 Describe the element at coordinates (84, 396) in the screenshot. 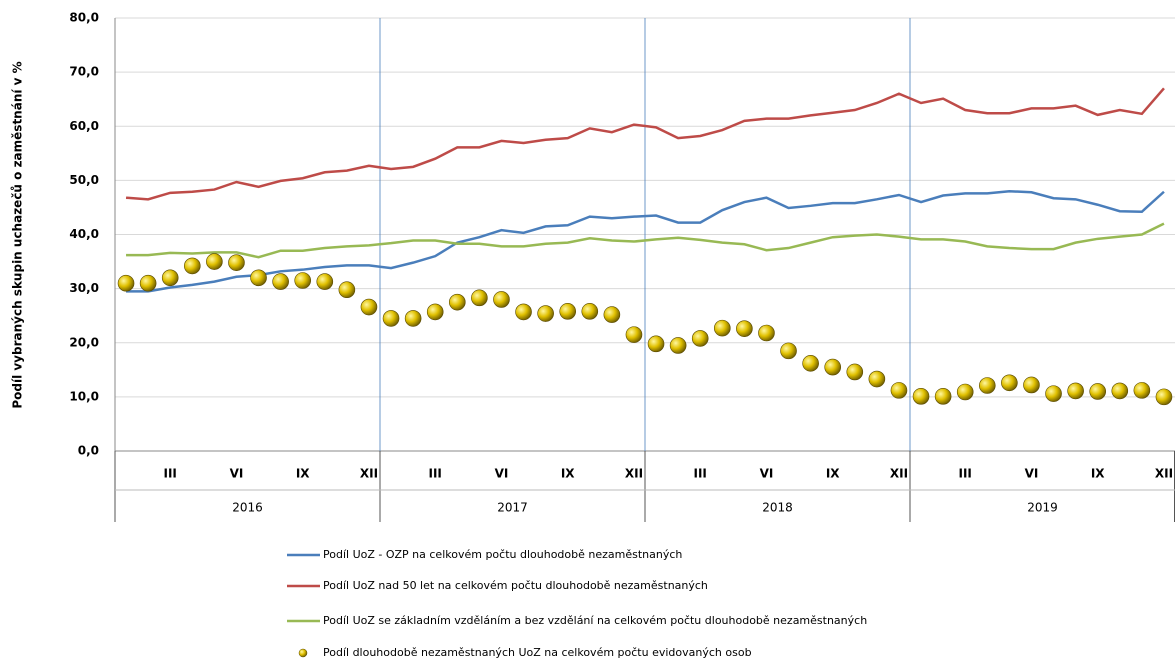

I see `y-tick-label: 10,0` at that location.